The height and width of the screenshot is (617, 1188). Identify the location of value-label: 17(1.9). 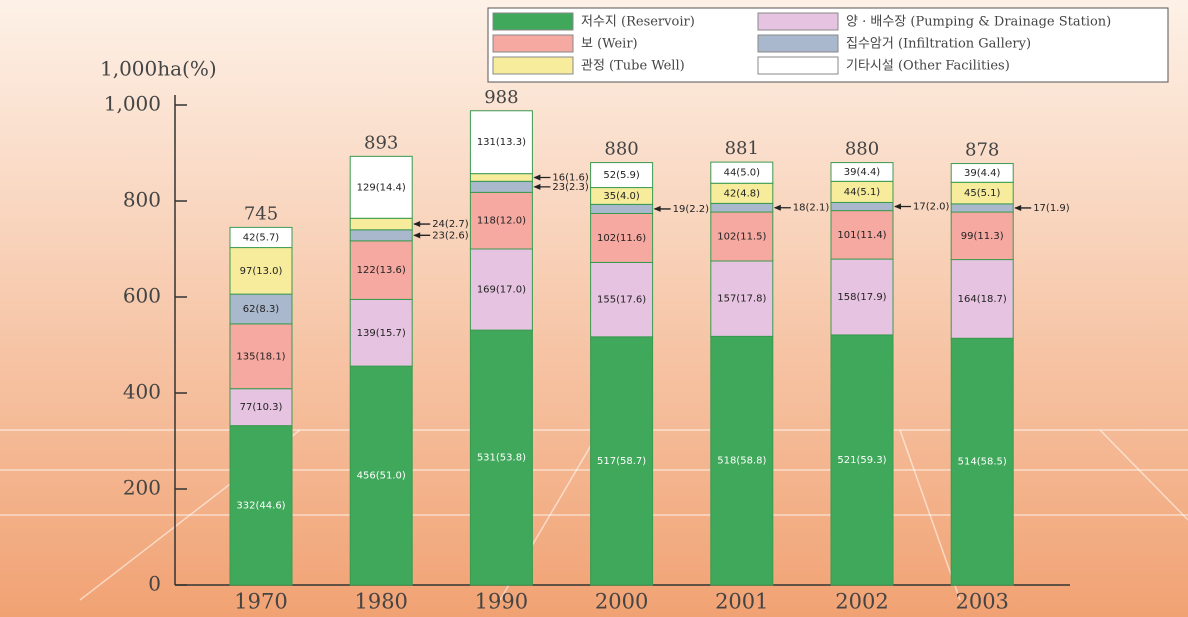
(1051, 208).